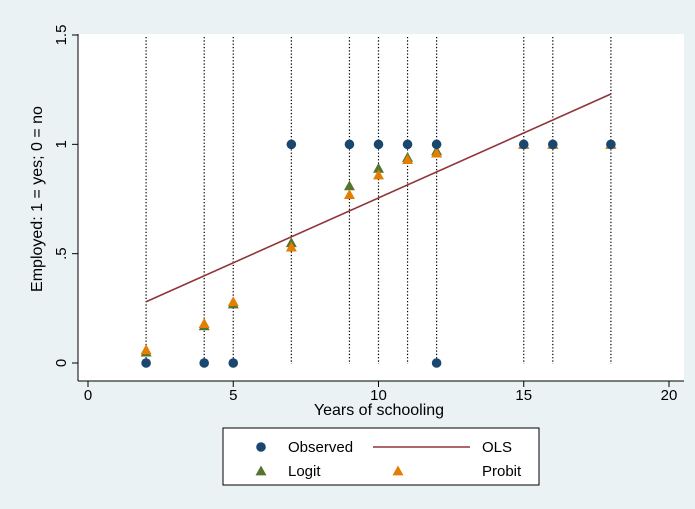 The image size is (695, 509). I want to click on legend-marker-logit, so click(261, 470).